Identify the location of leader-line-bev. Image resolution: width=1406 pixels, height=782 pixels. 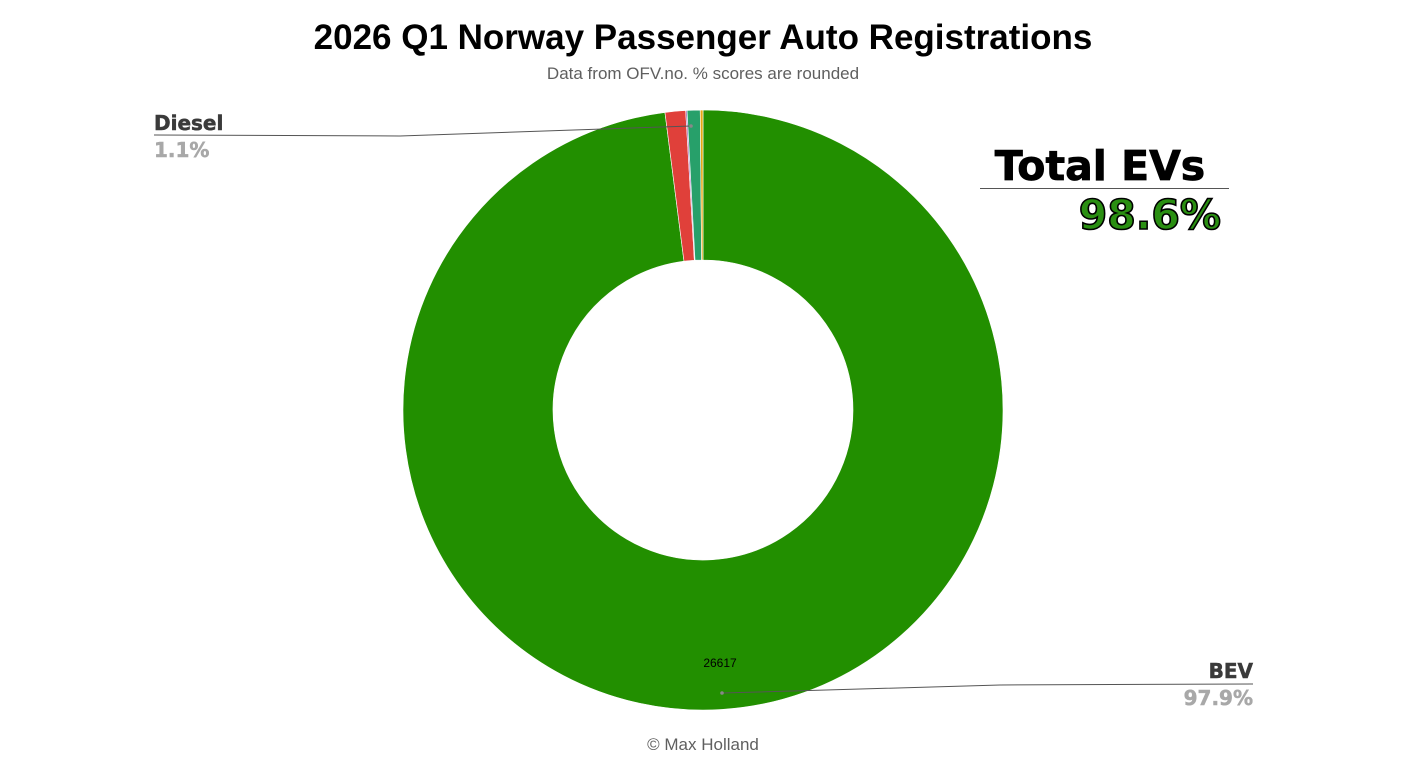
(987, 688).